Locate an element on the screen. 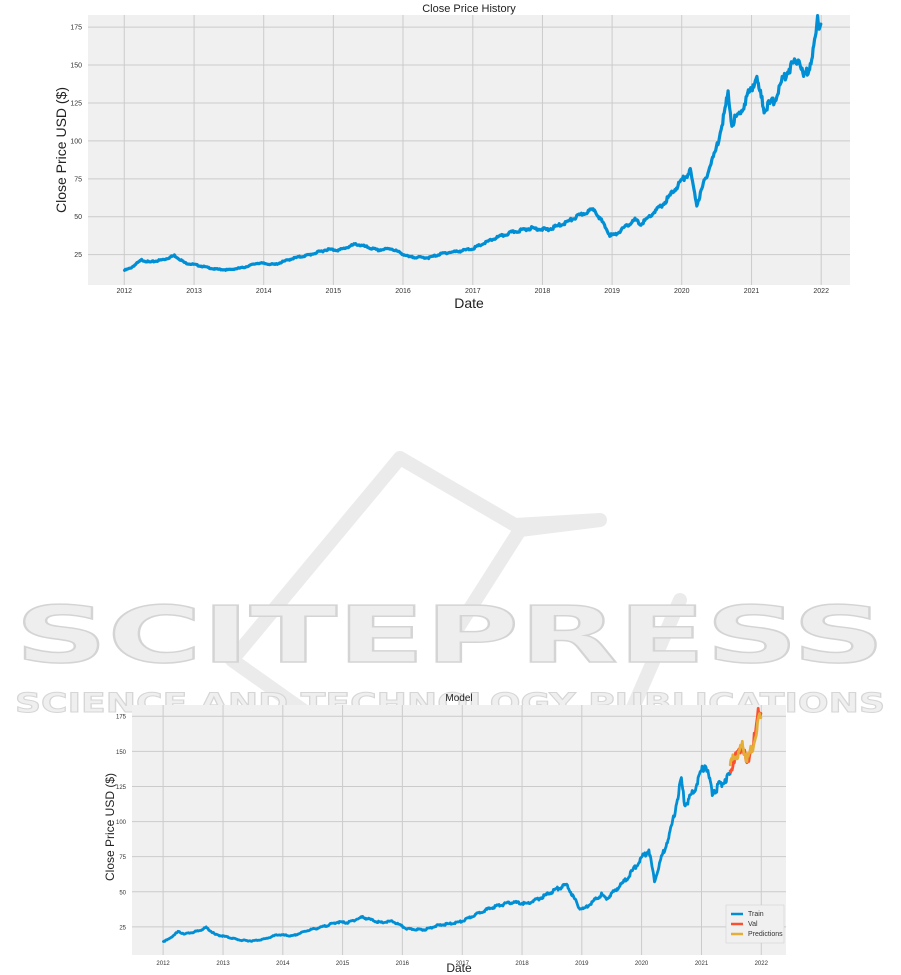 This screenshot has width=901, height=975. series-line-predictions is located at coordinates (745, 739).